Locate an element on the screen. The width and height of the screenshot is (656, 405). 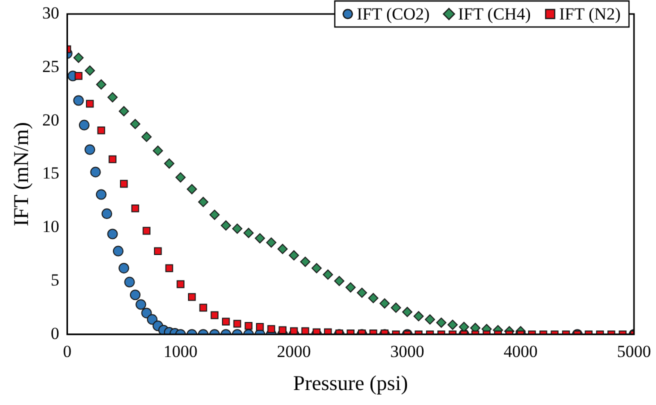
legend-label: IFT (CH4) is located at coordinates (494, 14).